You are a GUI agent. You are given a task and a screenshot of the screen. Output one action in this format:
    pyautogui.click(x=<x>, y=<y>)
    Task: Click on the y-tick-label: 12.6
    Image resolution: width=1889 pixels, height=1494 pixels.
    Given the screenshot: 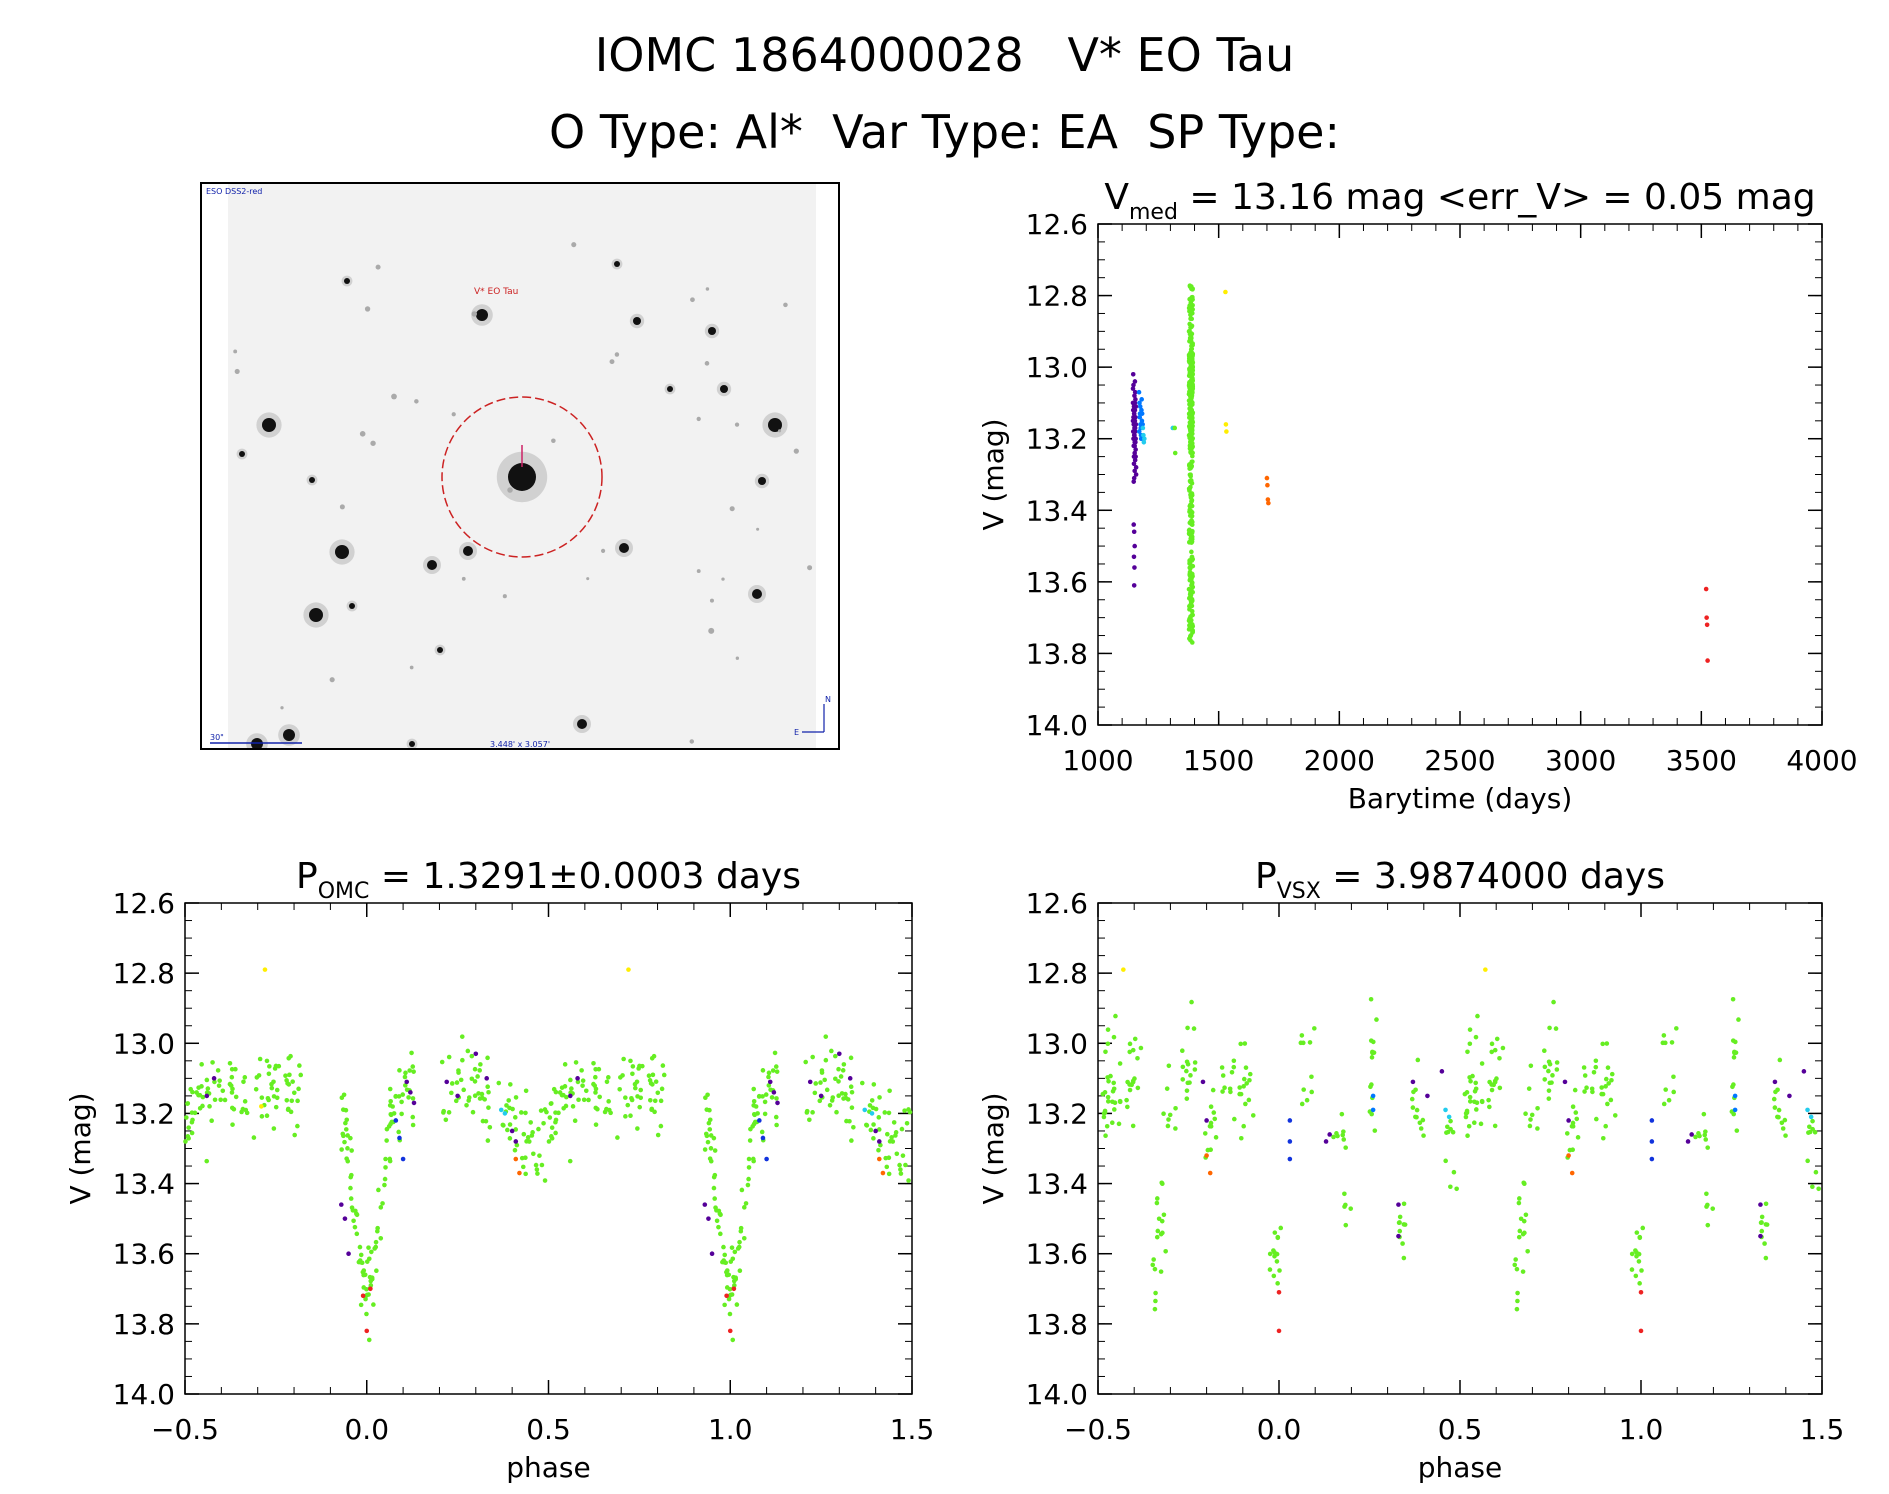 What is the action you would take?
    pyautogui.click(x=1057, y=903)
    